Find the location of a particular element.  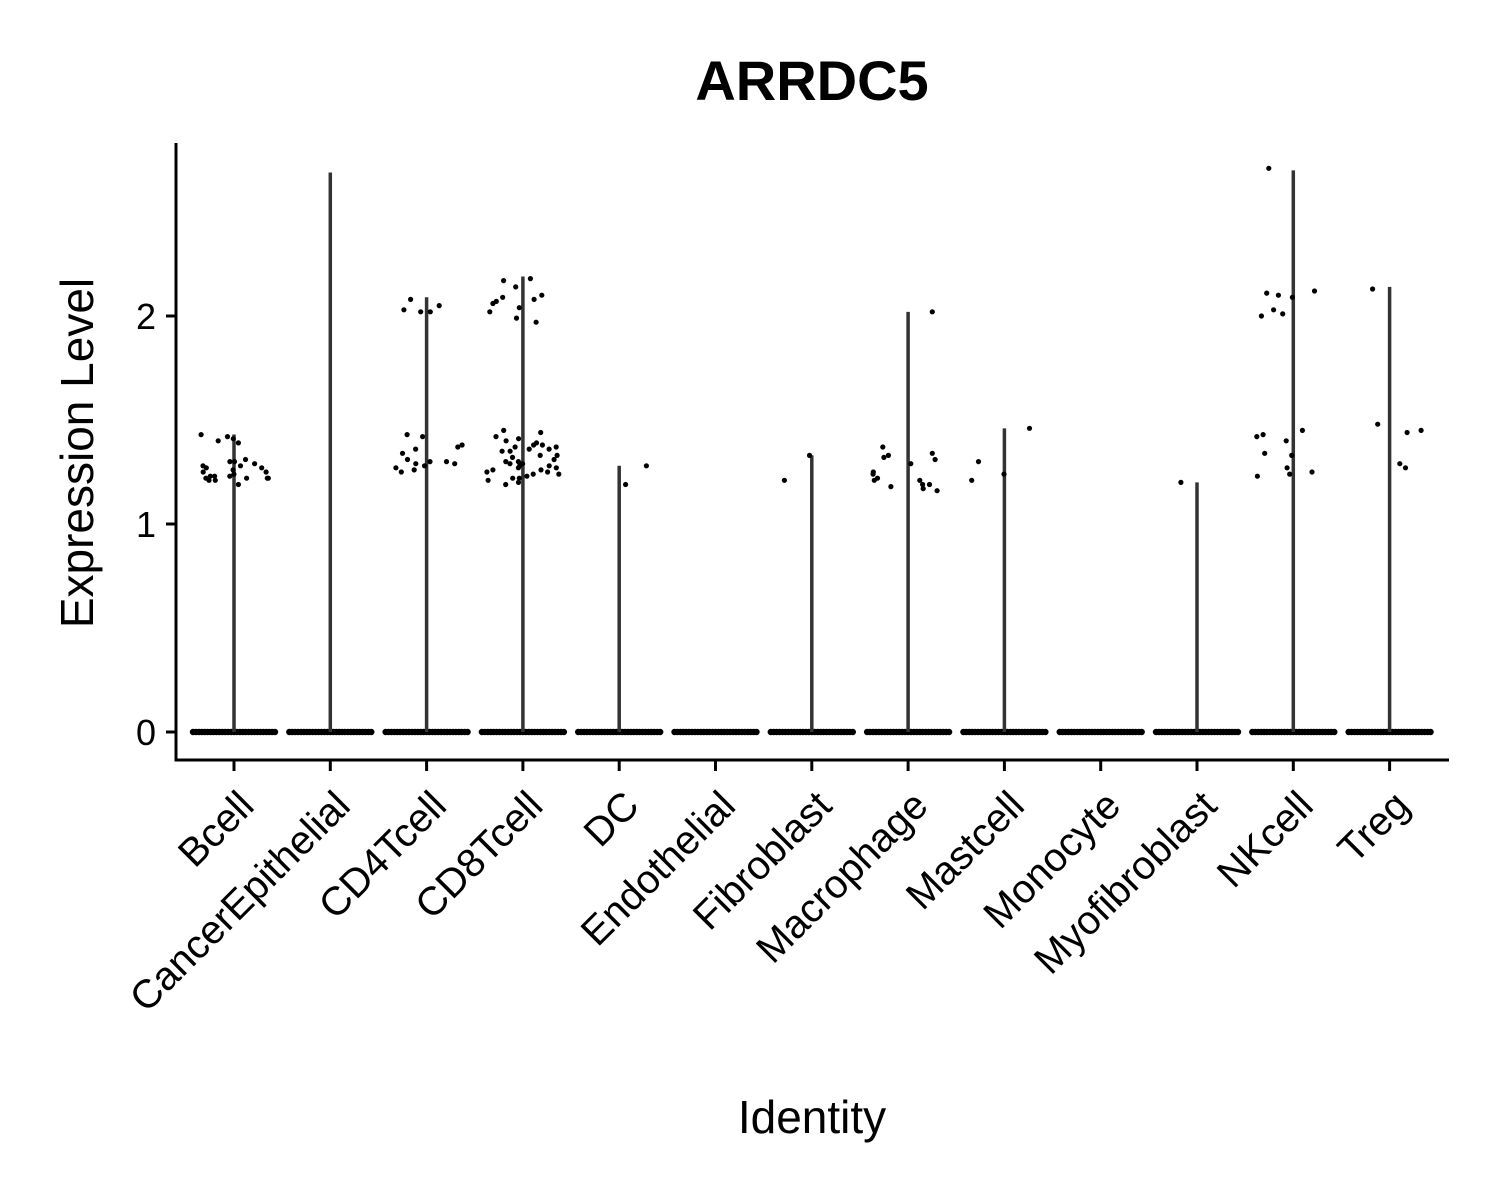

violin-group-cd8tcell is located at coordinates (523, 506).